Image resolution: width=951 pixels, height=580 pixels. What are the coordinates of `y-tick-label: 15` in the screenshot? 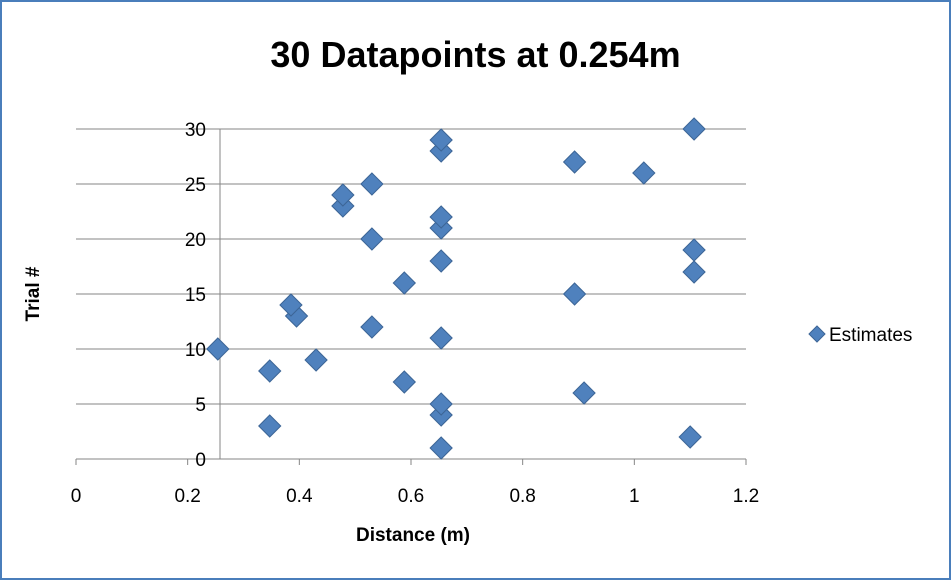 It's located at (195, 295).